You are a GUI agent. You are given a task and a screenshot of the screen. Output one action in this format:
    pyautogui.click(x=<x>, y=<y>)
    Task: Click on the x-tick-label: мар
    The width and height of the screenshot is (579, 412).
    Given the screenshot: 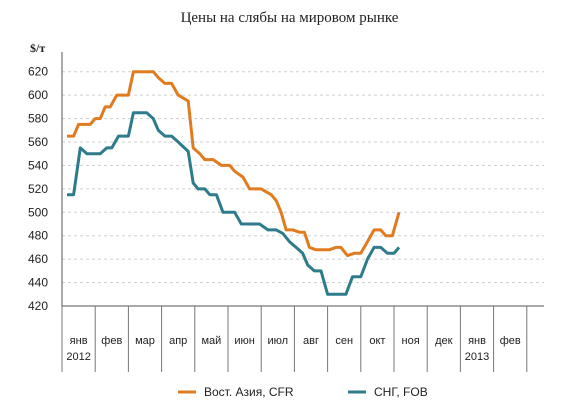 What is the action you would take?
    pyautogui.click(x=145, y=341)
    